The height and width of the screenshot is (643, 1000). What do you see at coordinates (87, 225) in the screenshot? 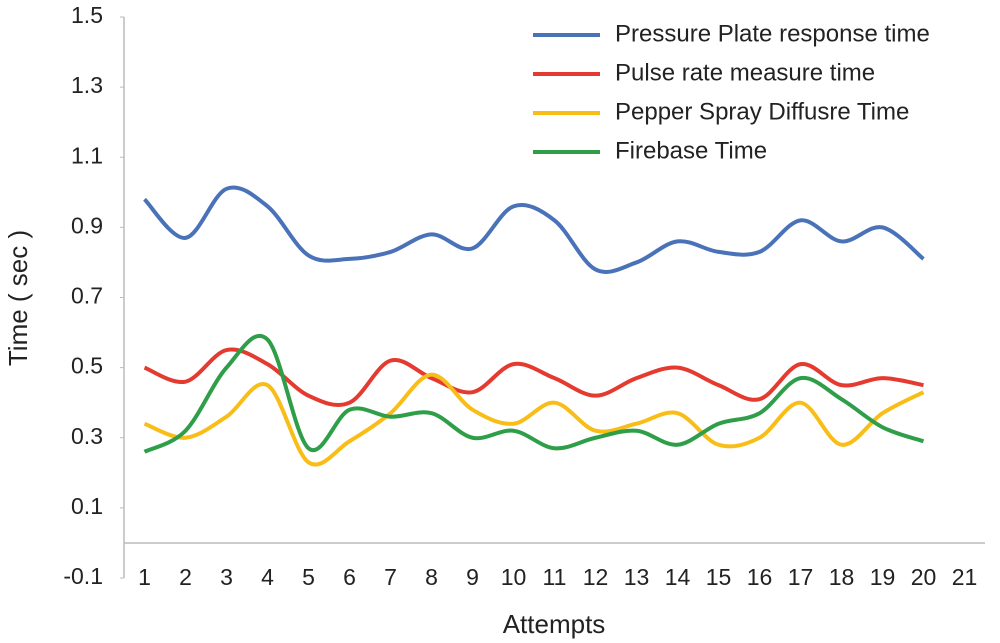
I see `y-tick-label: 0.9` at bounding box center [87, 225].